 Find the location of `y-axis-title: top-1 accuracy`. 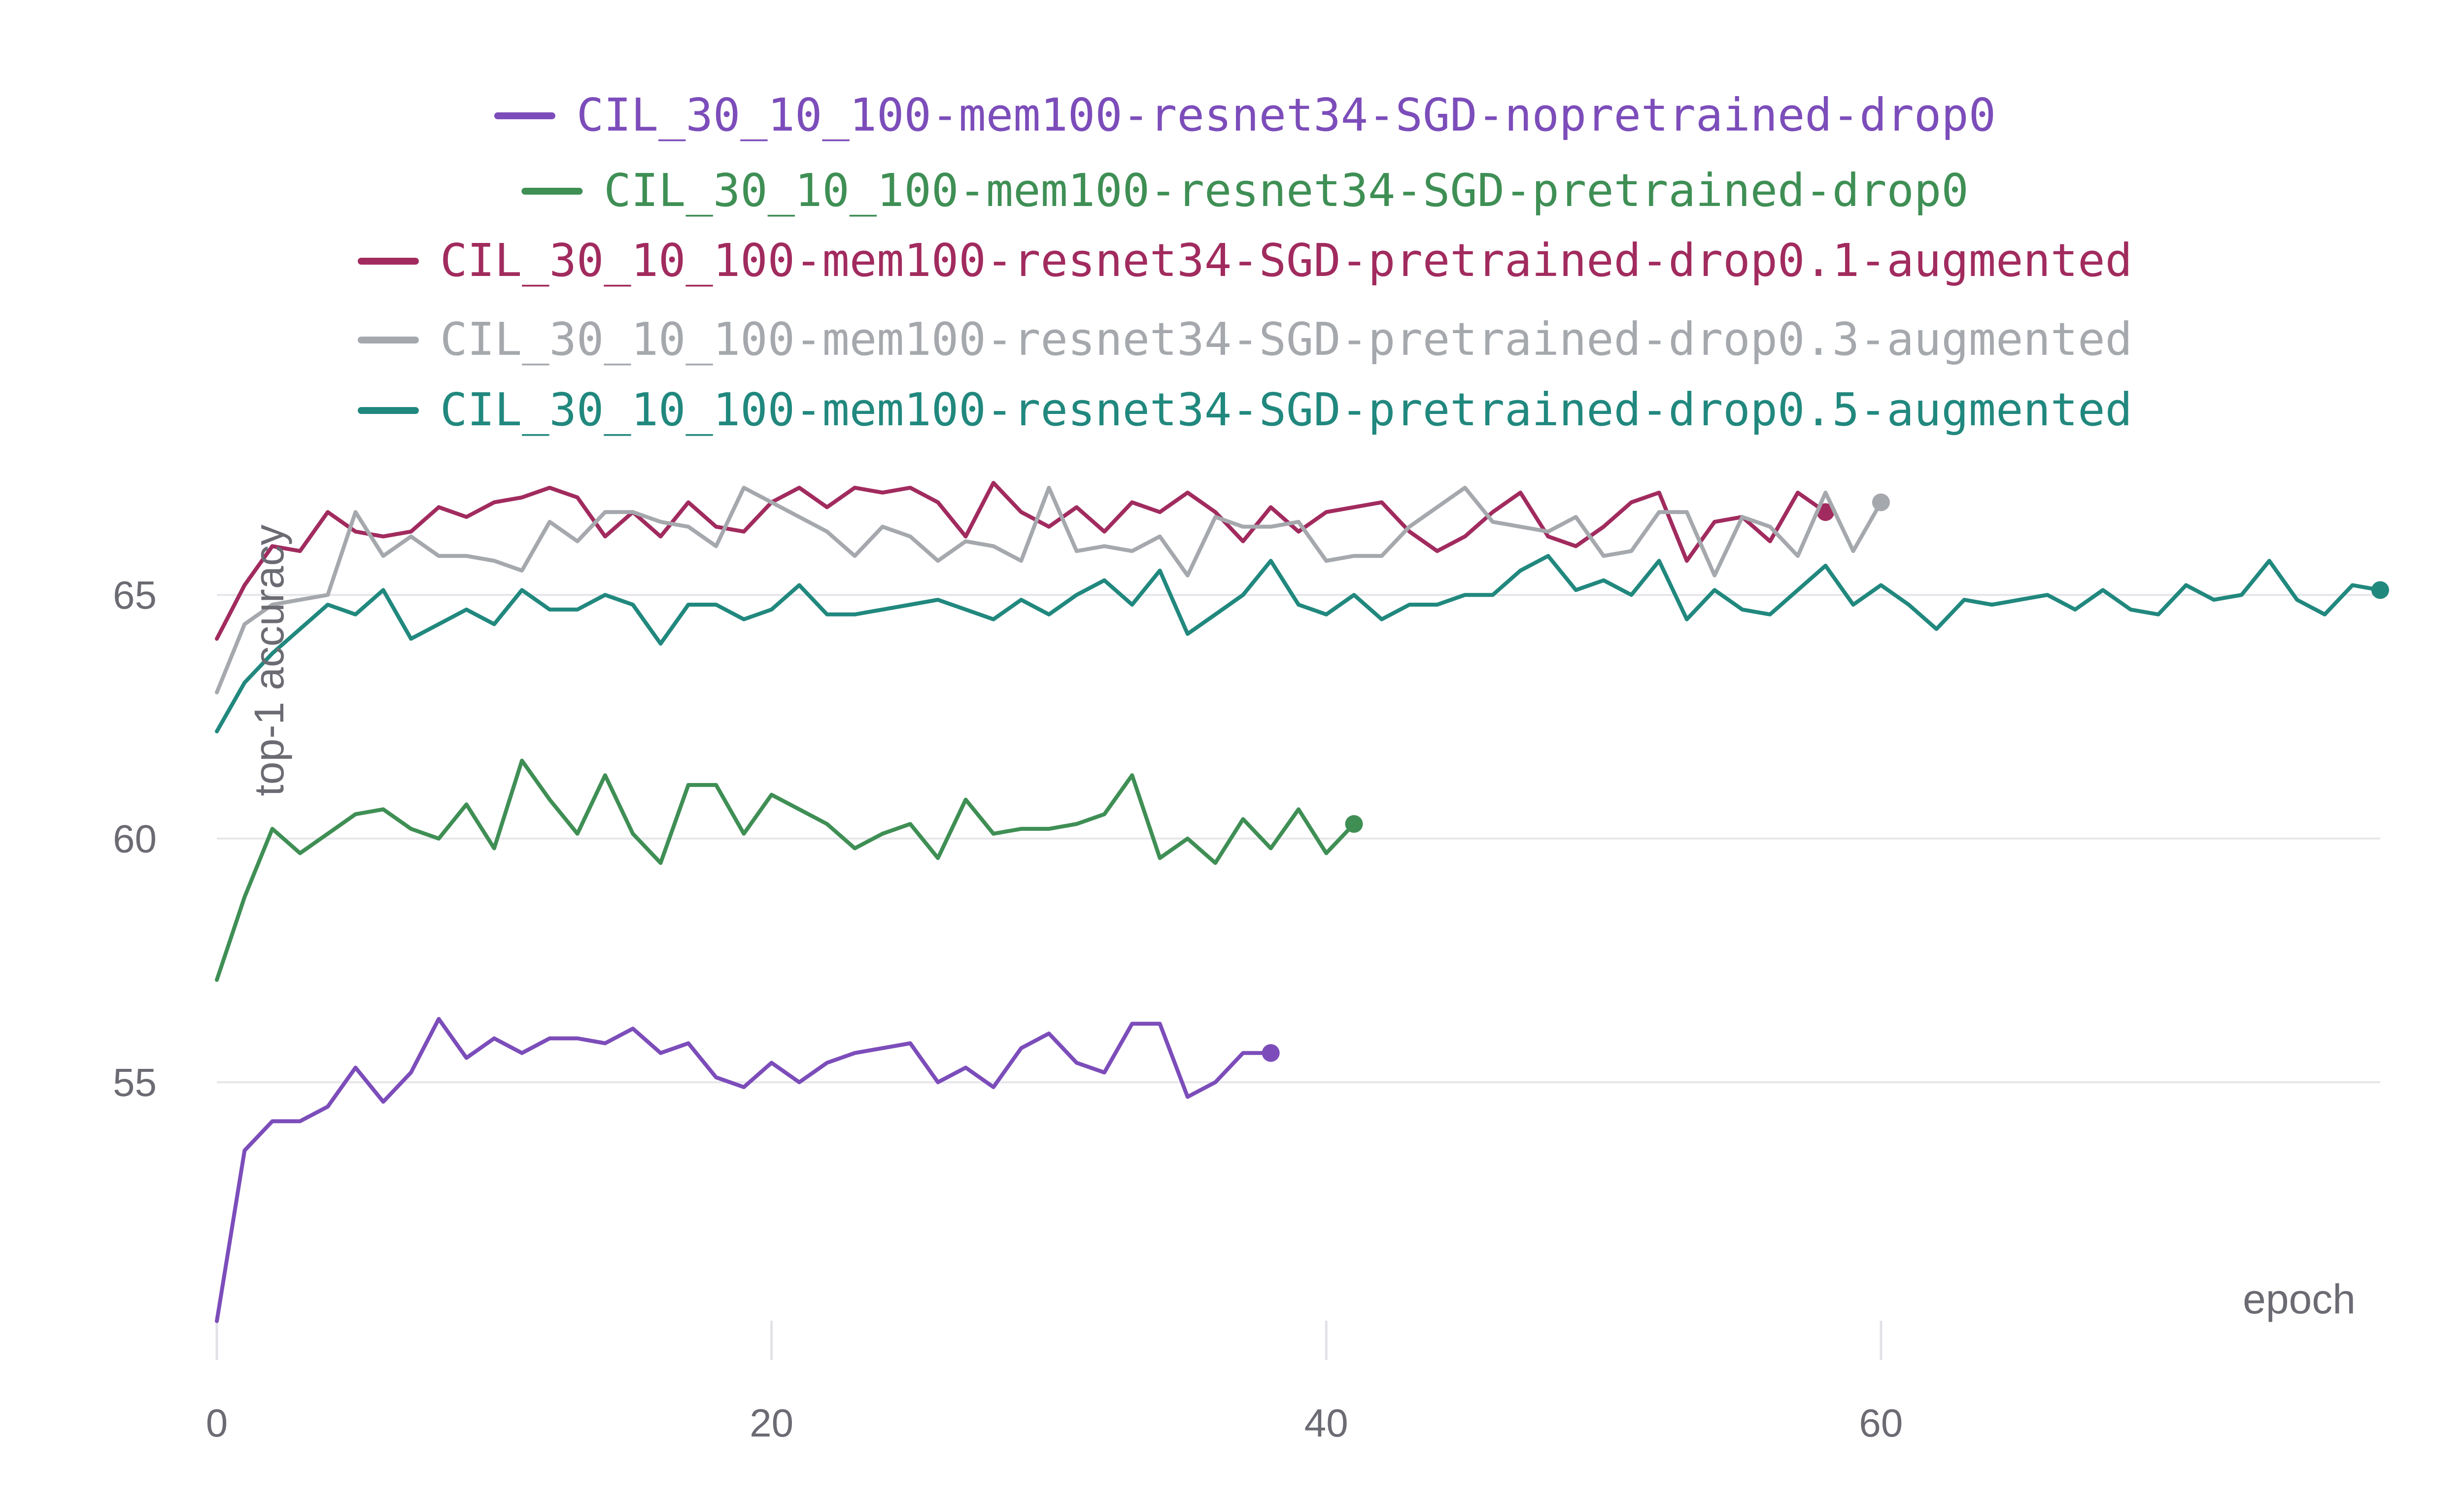

y-axis-title: top-1 accuracy is located at coordinates (269, 660).